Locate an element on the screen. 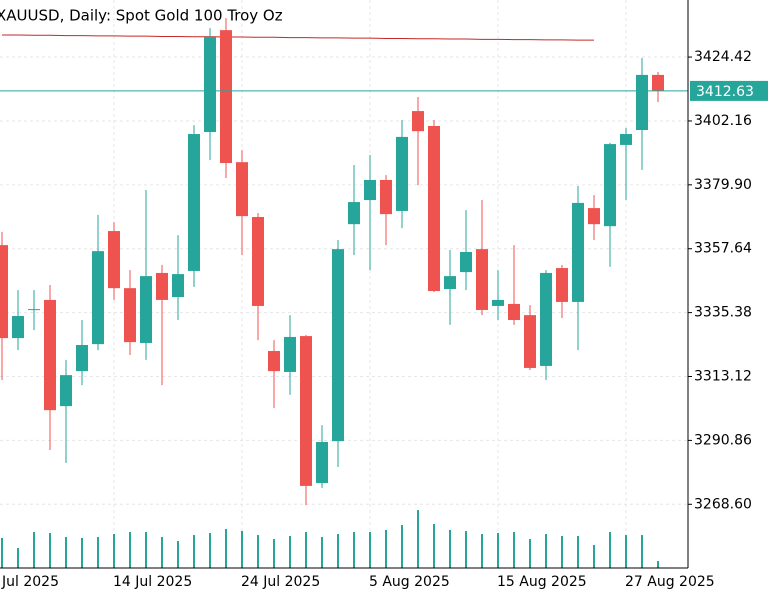 The image size is (768, 600). chart-title: XAUUSD, Daily: Spot Gold 100 Troy Oz is located at coordinates (141, 16).